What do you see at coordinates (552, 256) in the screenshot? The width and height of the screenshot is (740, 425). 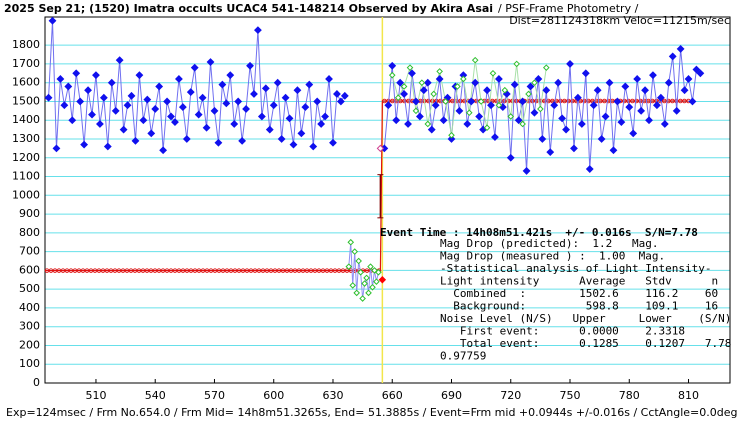 I see `annotation: Mag Drop (measured ) : 1.00 Mag.` at bounding box center [552, 256].